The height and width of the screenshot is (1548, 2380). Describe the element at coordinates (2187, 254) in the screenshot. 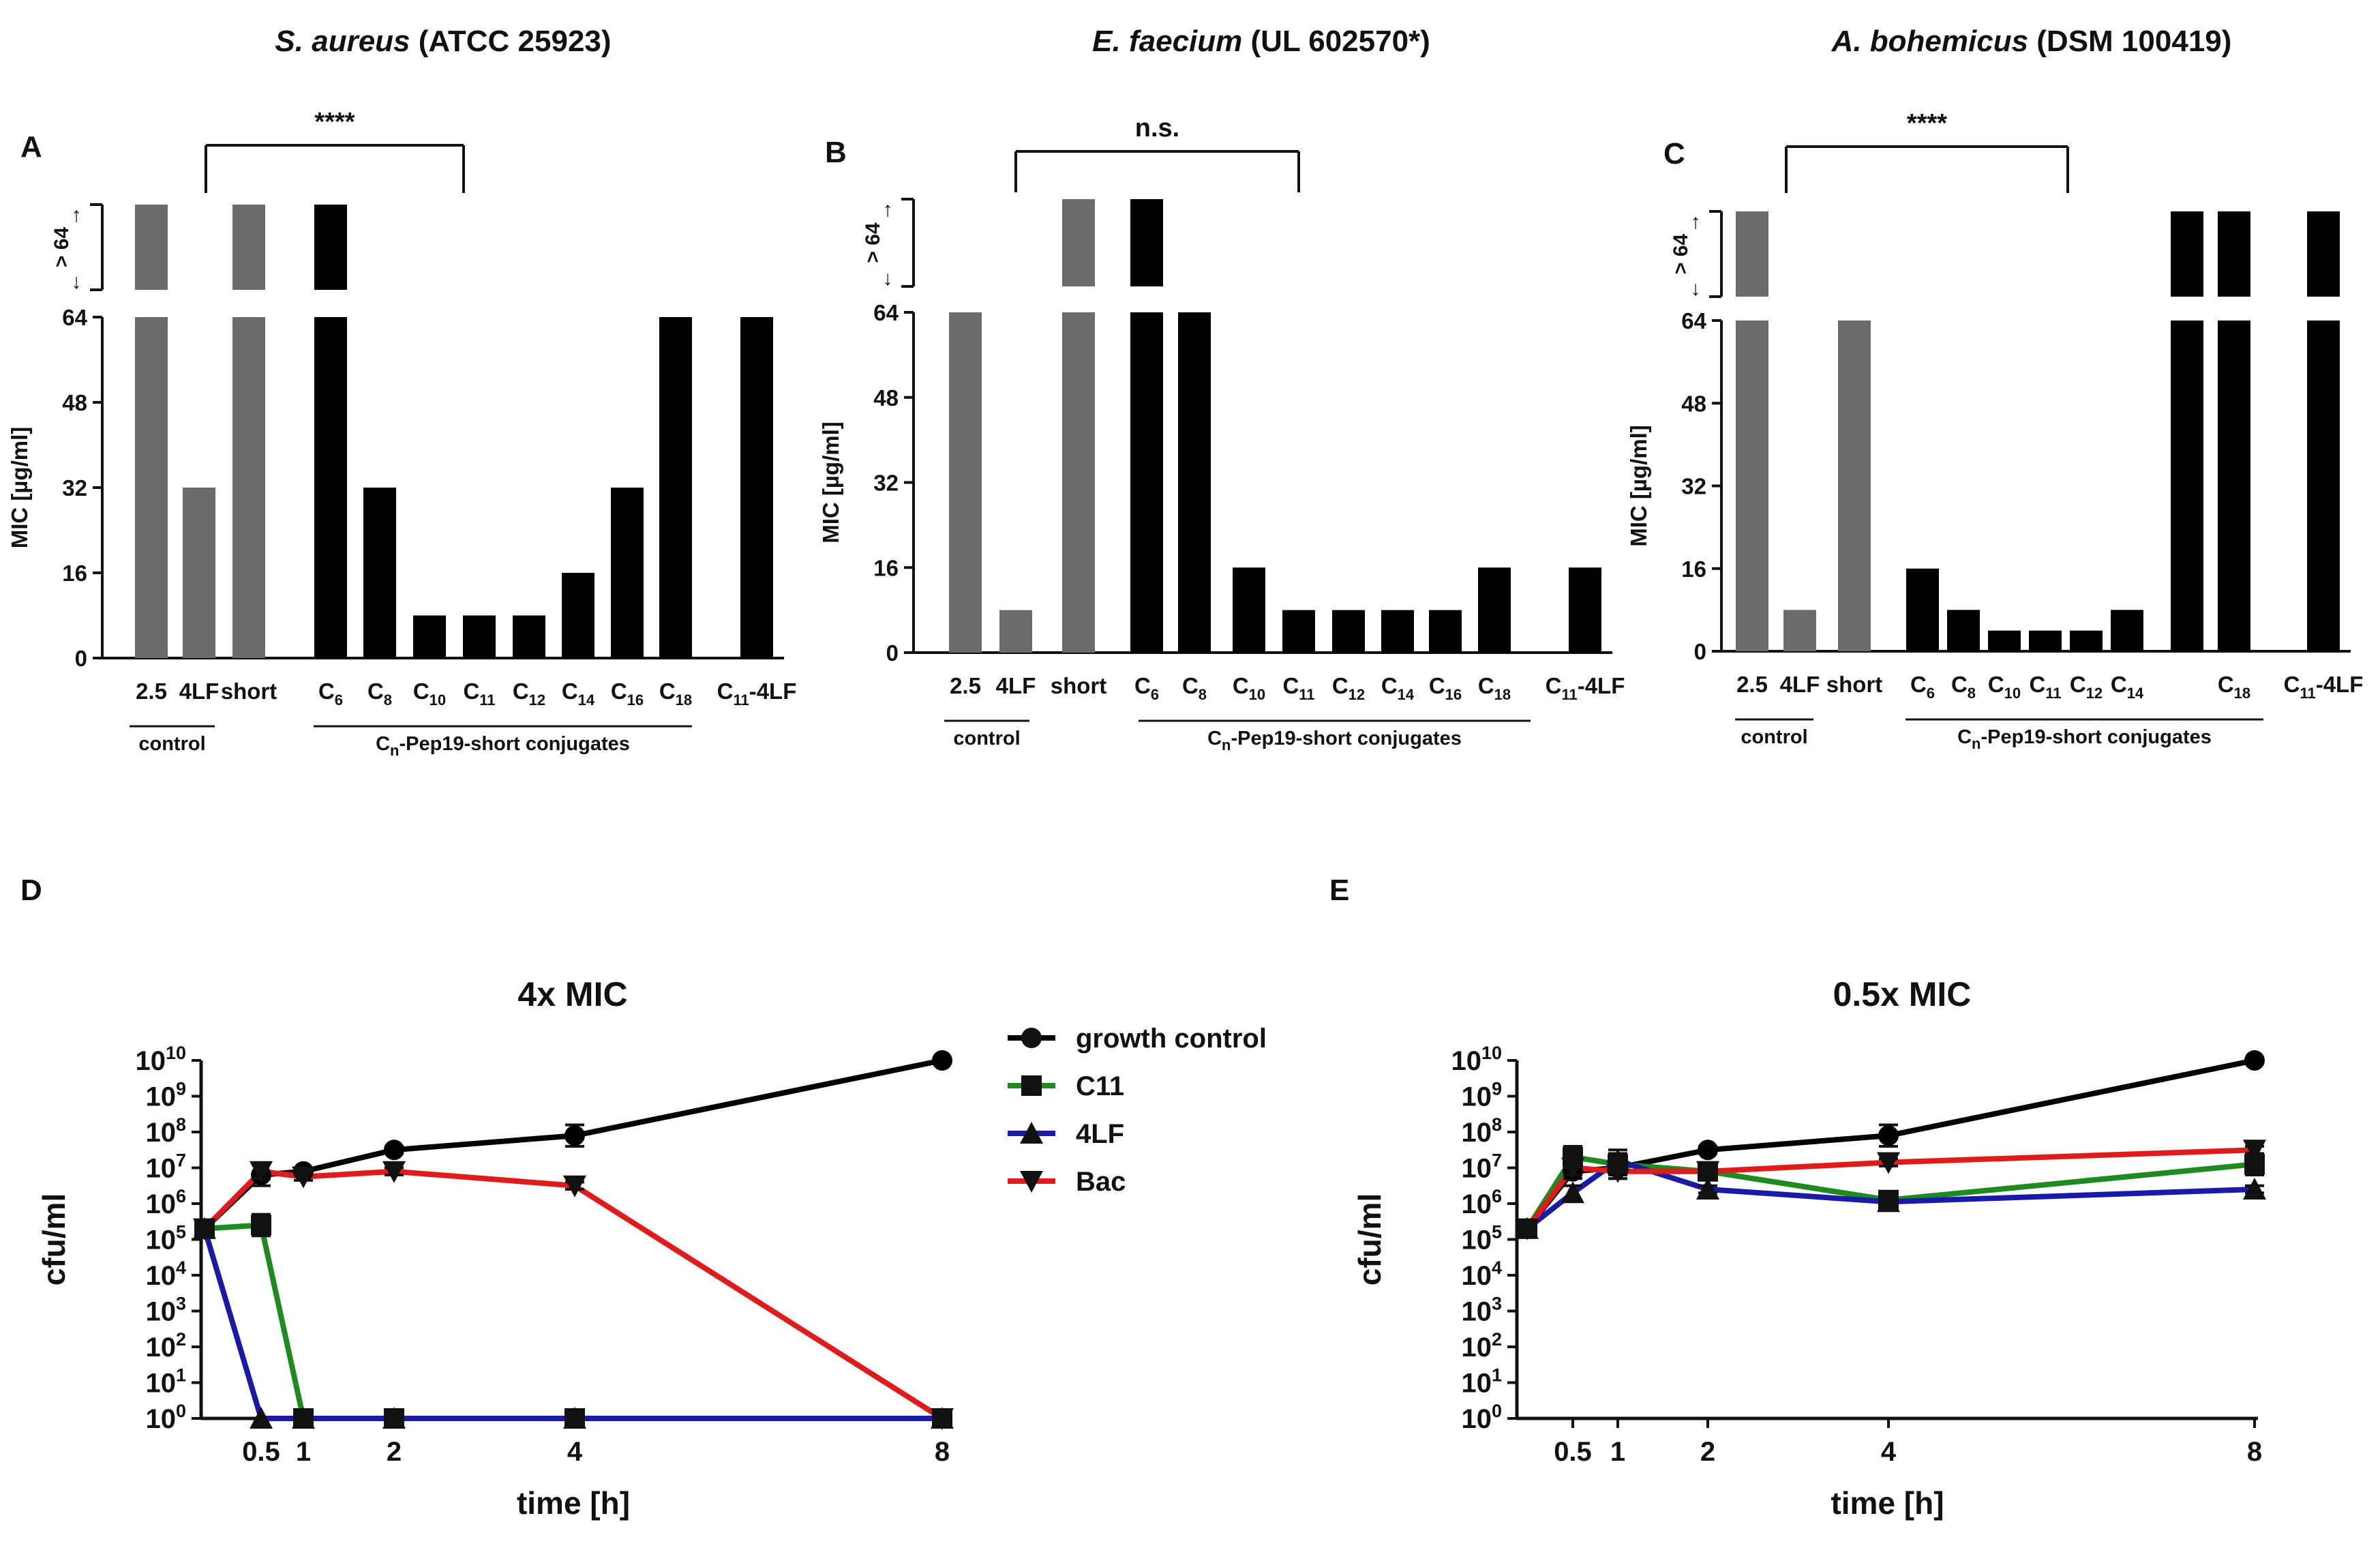

I see `bar-blank-upper` at that location.